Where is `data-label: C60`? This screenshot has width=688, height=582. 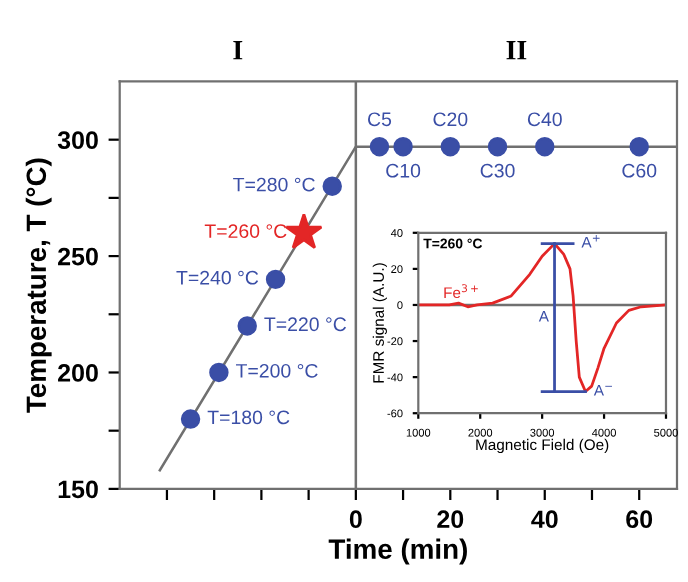
data-label: C60 is located at coordinates (639, 170).